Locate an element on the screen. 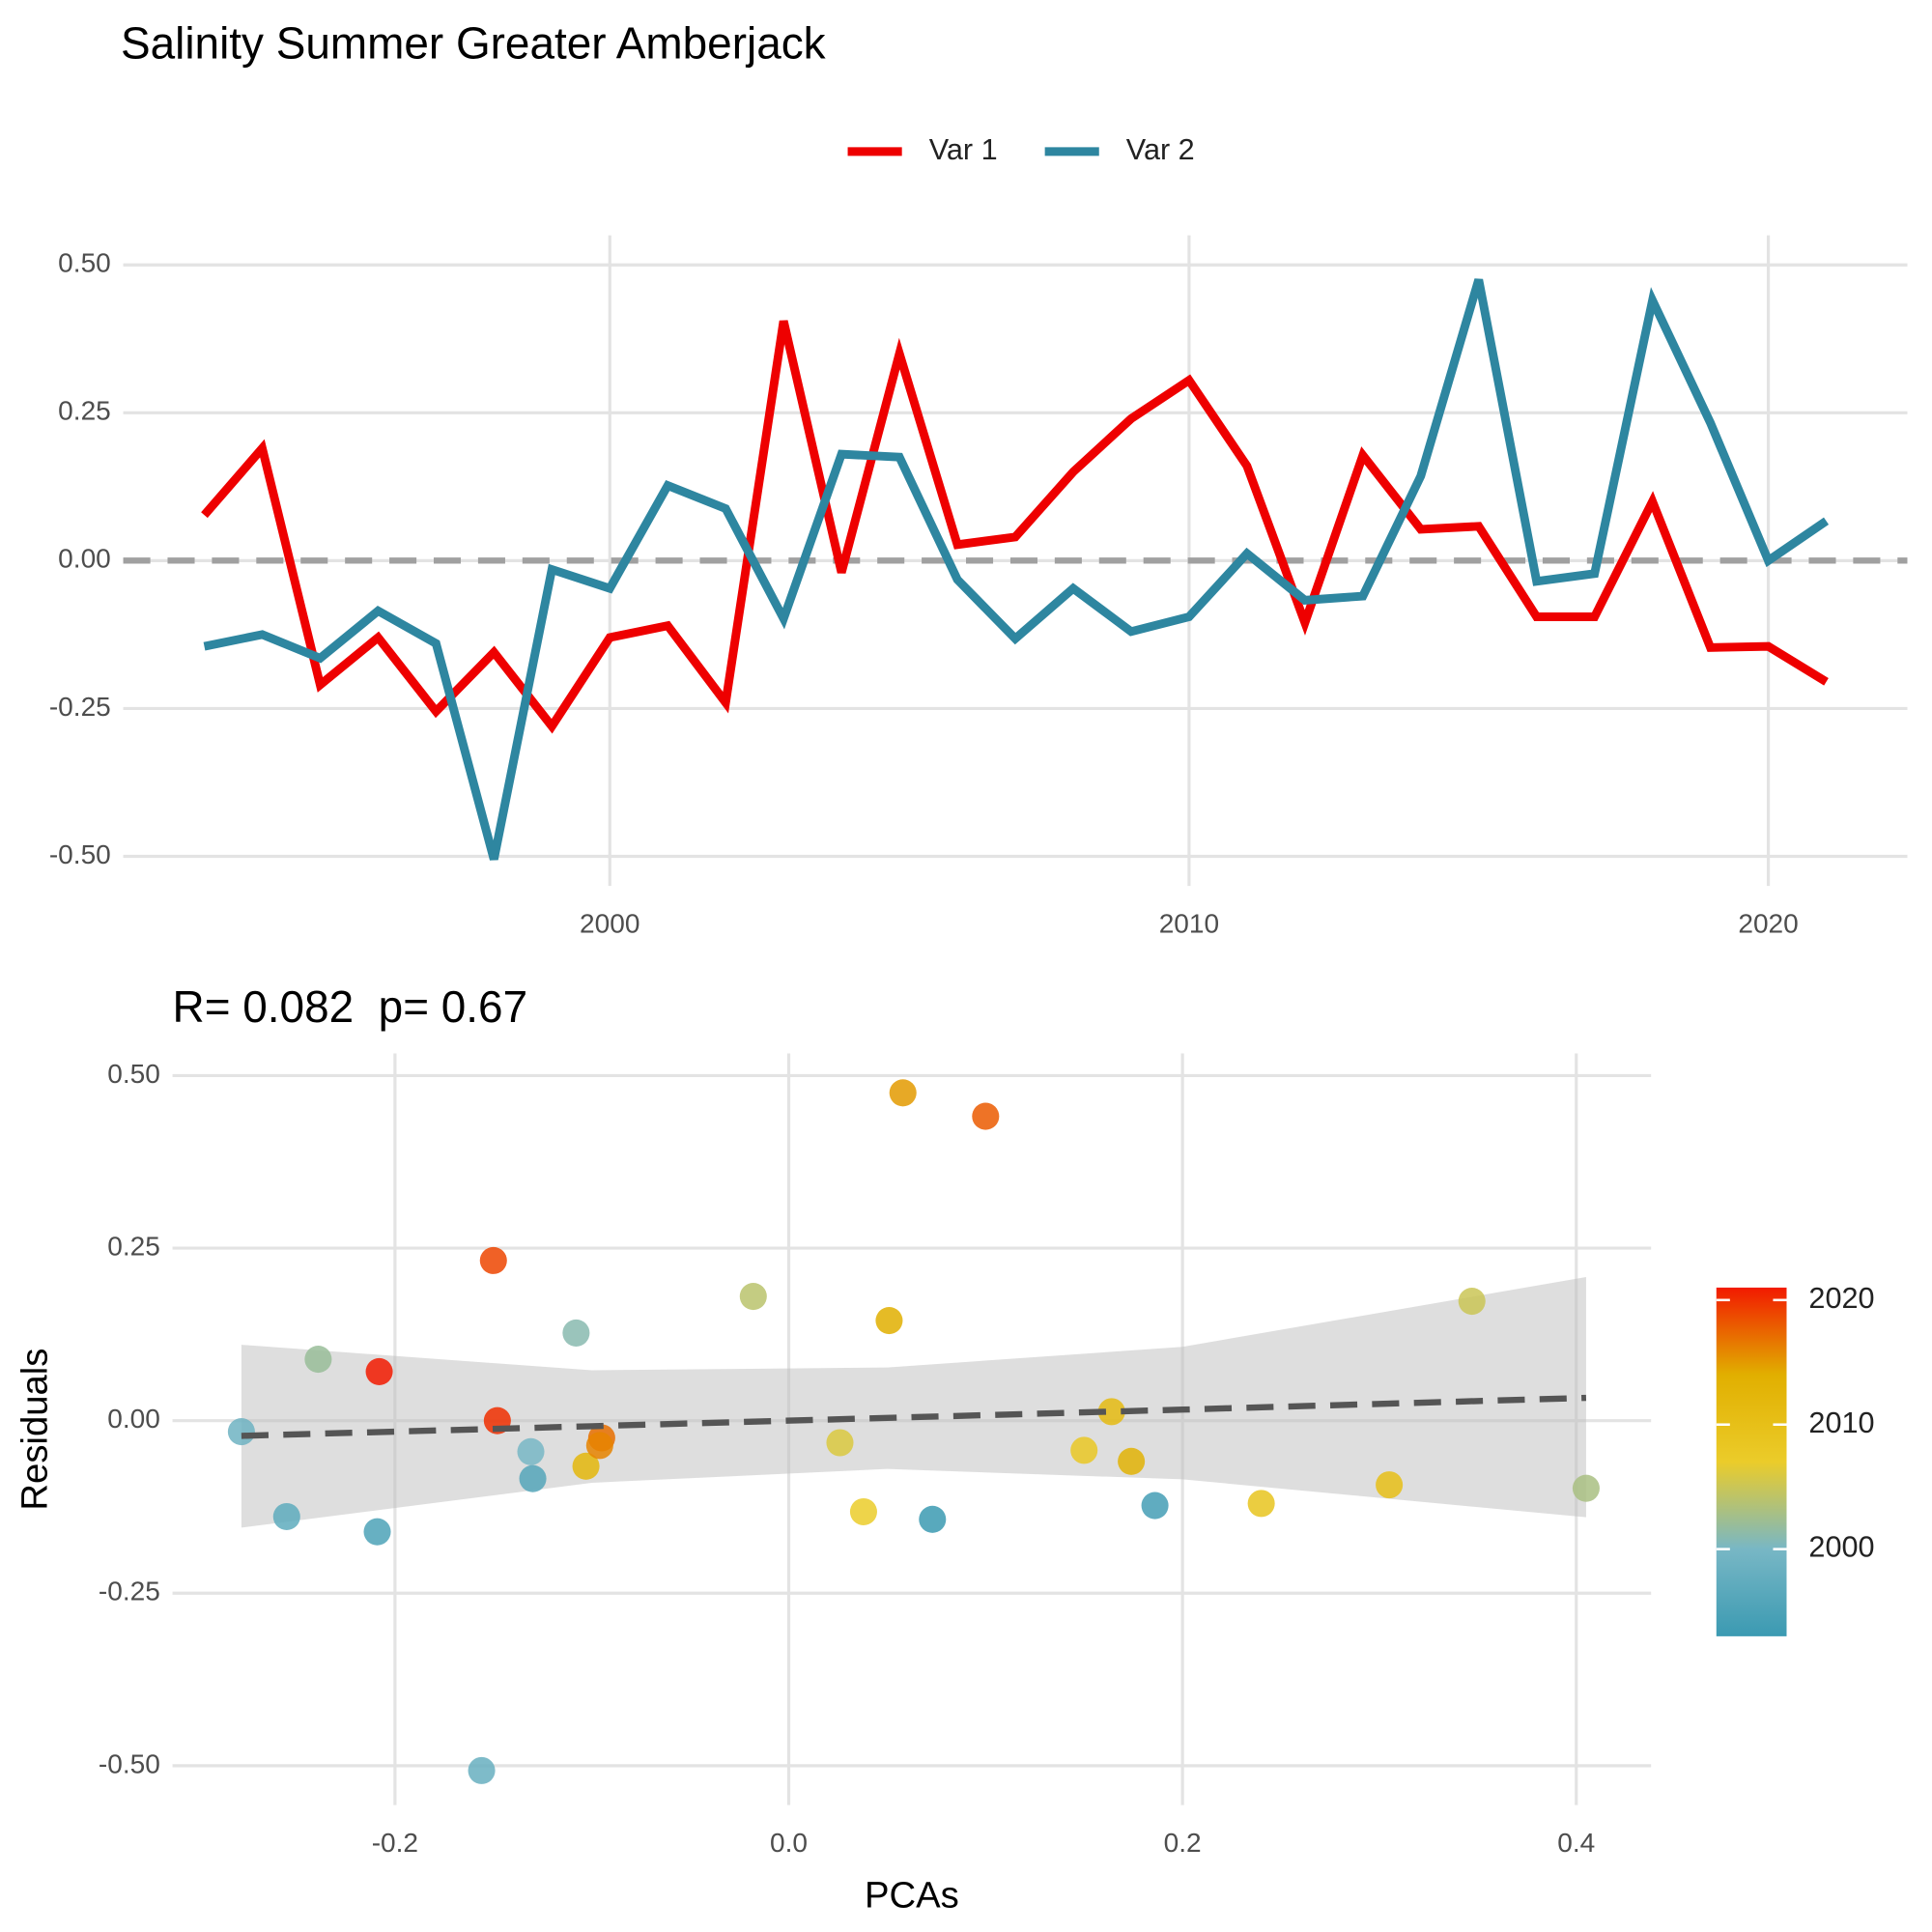 This screenshot has width=1932, height=1932. fit-line is located at coordinates (914, 1416).